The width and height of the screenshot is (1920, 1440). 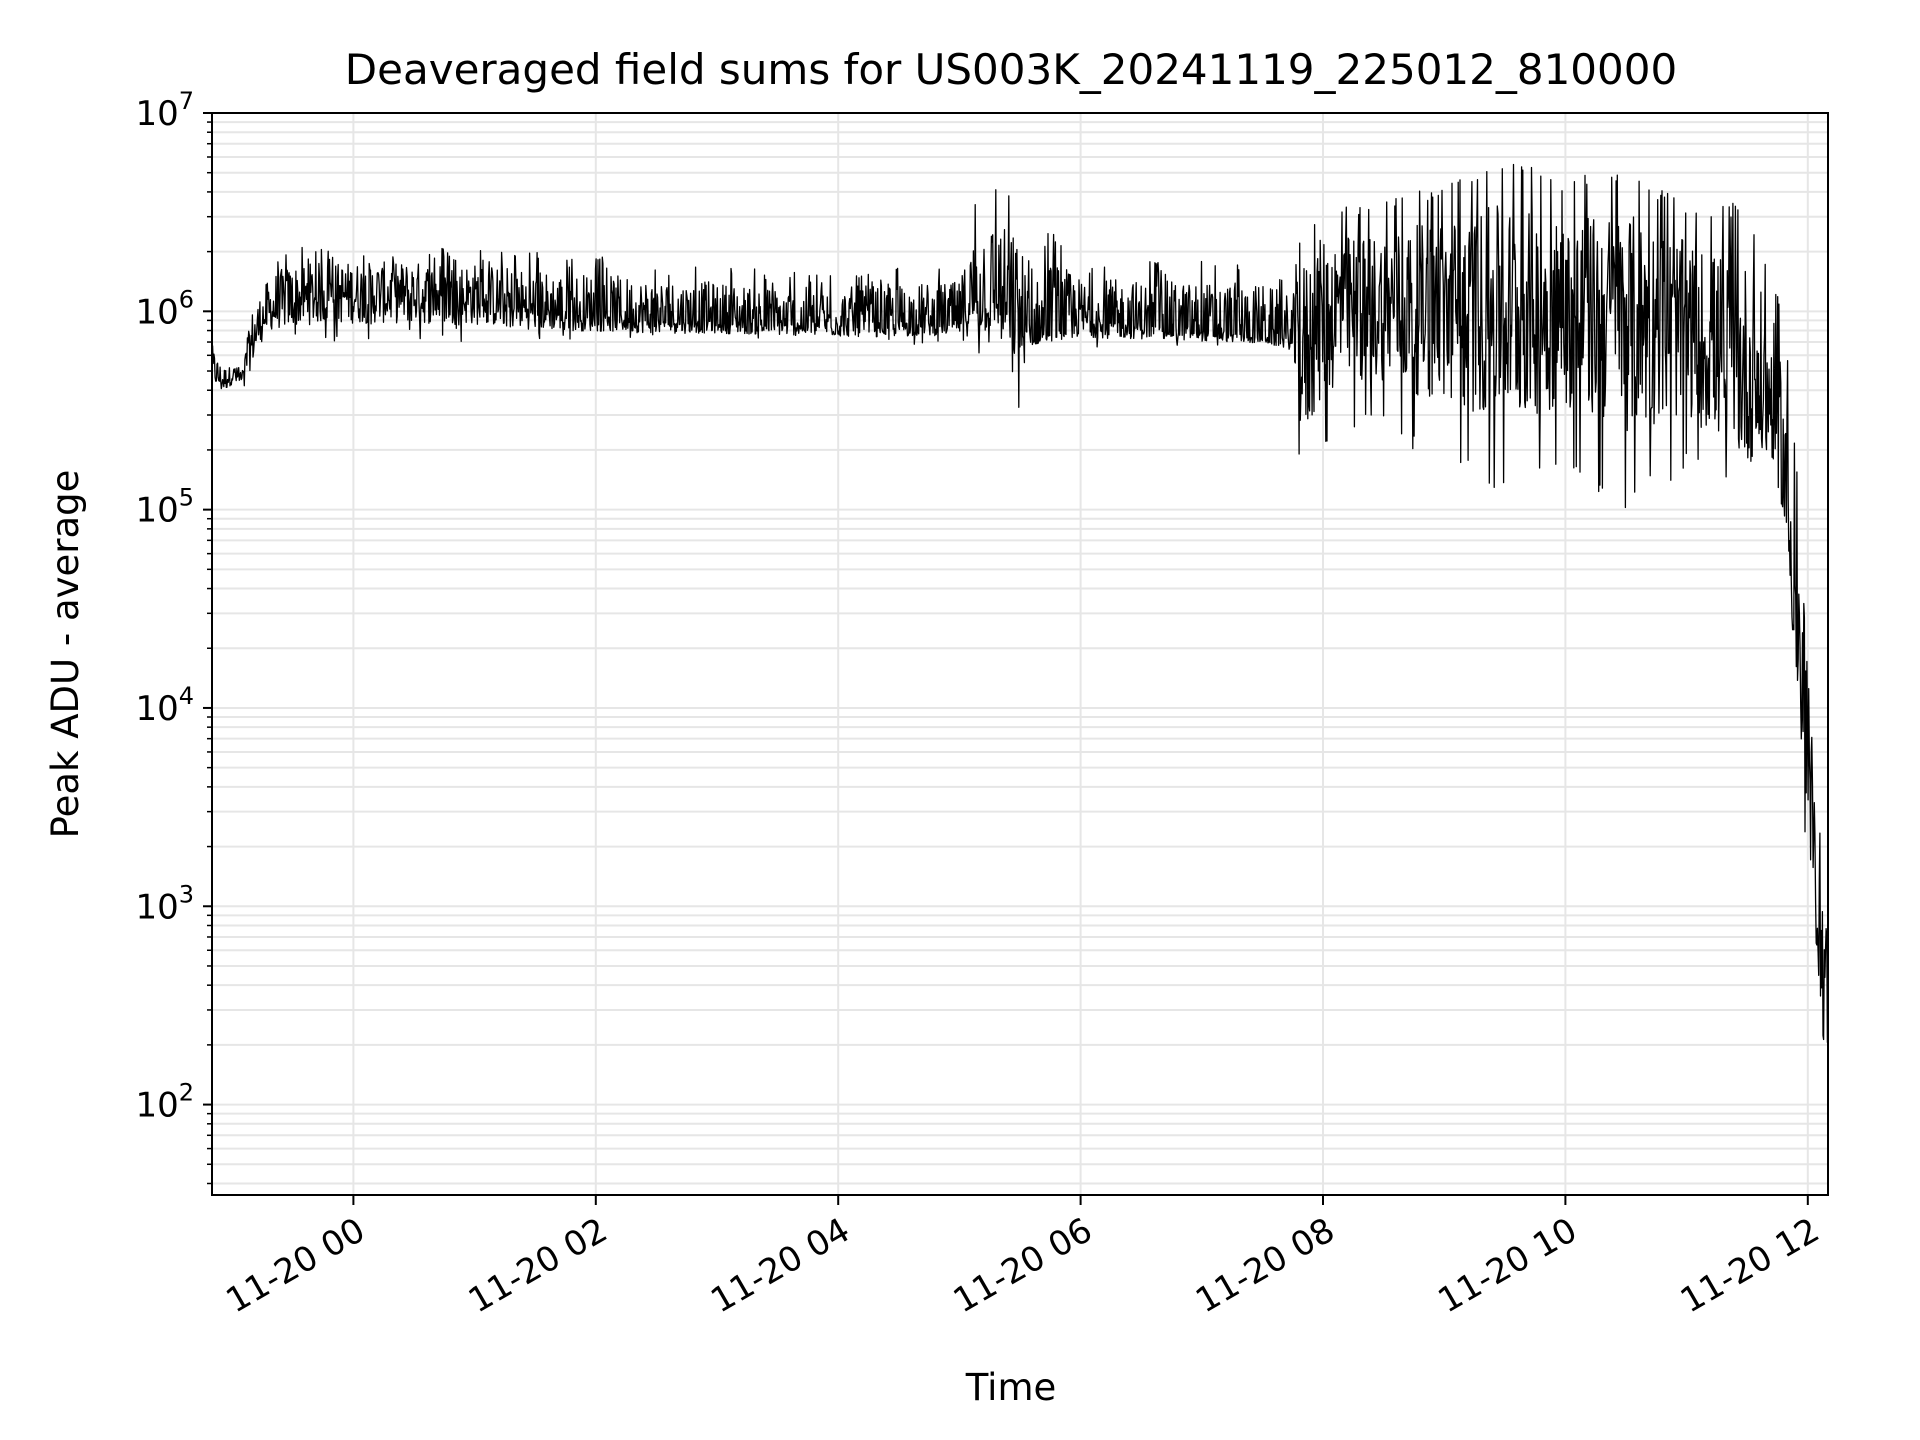 I want to click on y-tick-label: 10³, so click(x=164, y=903).